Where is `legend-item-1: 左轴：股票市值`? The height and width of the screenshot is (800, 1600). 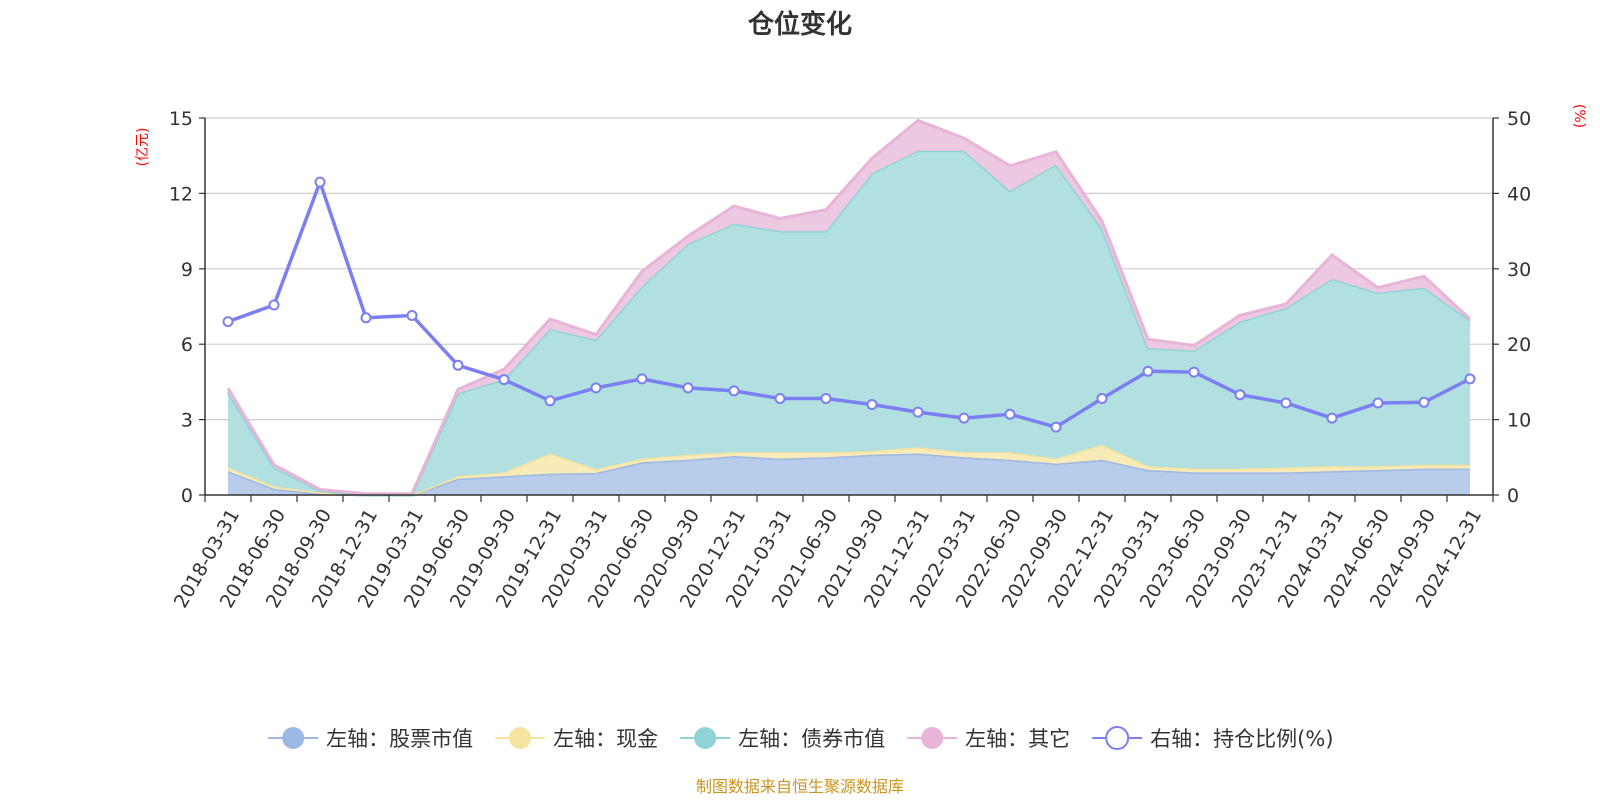
legend-item-1: 左轴：股票市值 is located at coordinates (370, 739).